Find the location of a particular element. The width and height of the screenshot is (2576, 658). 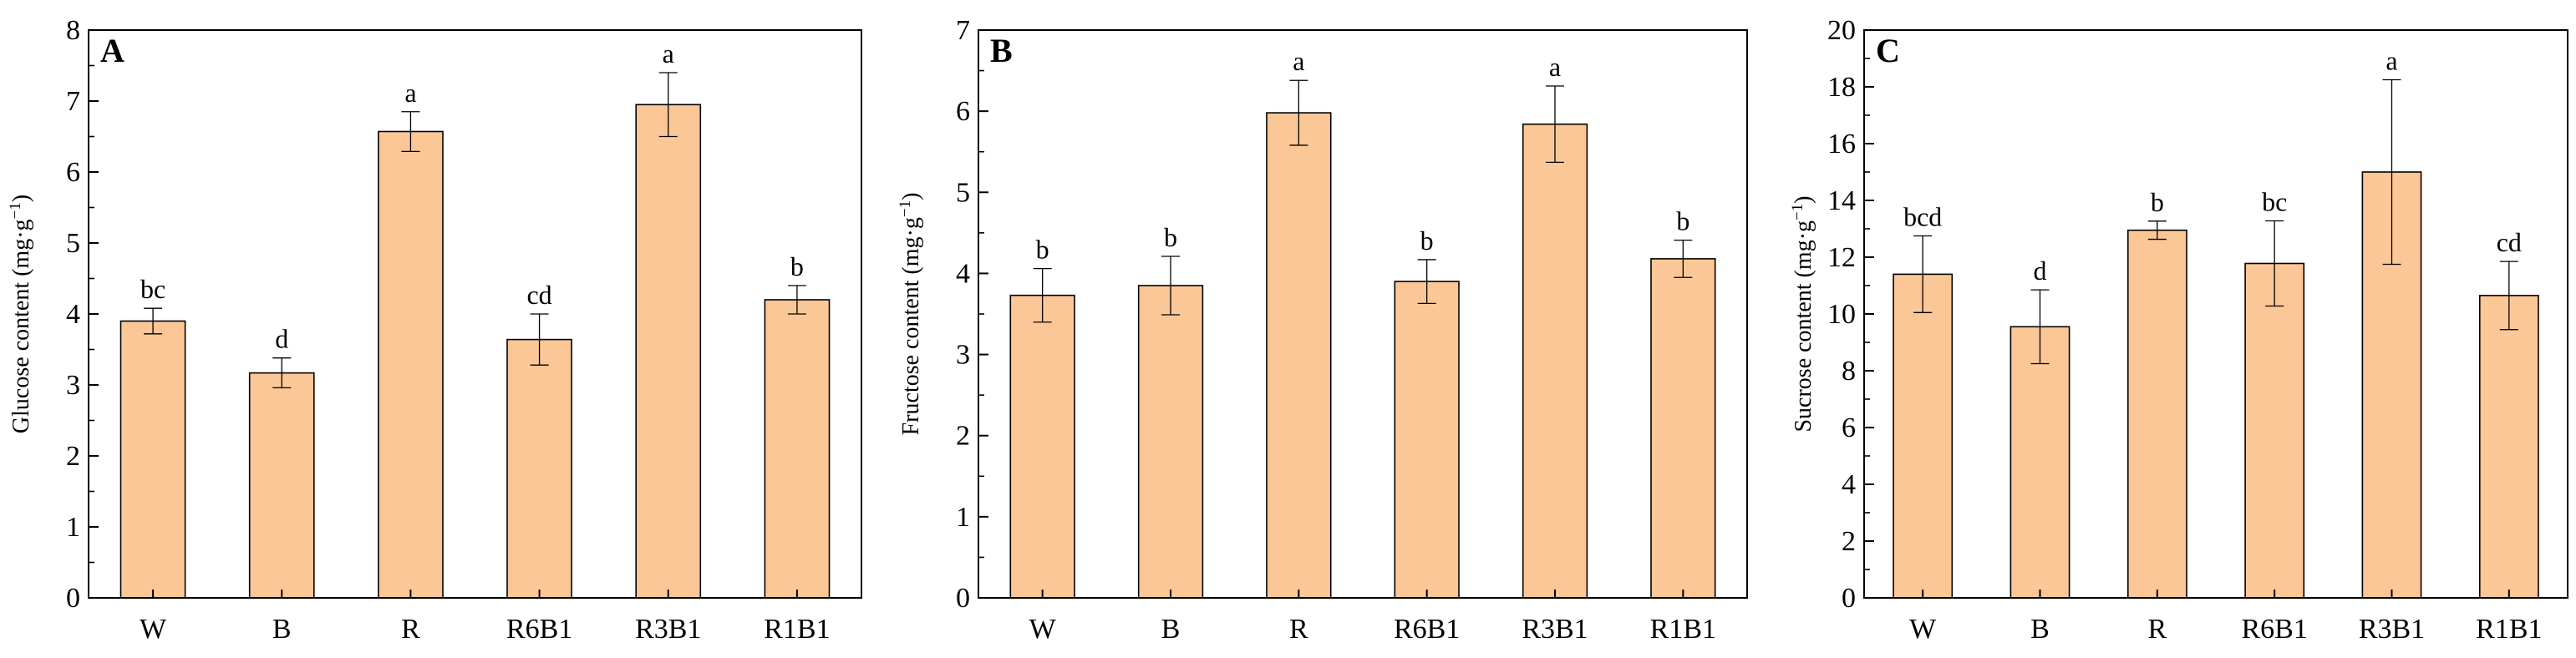

x-tick-label-a-r3b1: R3B1 is located at coordinates (668, 630).